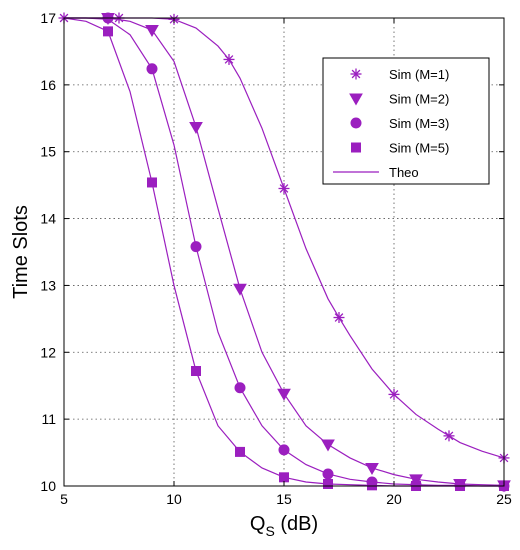 This screenshot has height=550, width=520. I want to click on y-tick-label: 10, so click(48, 486).